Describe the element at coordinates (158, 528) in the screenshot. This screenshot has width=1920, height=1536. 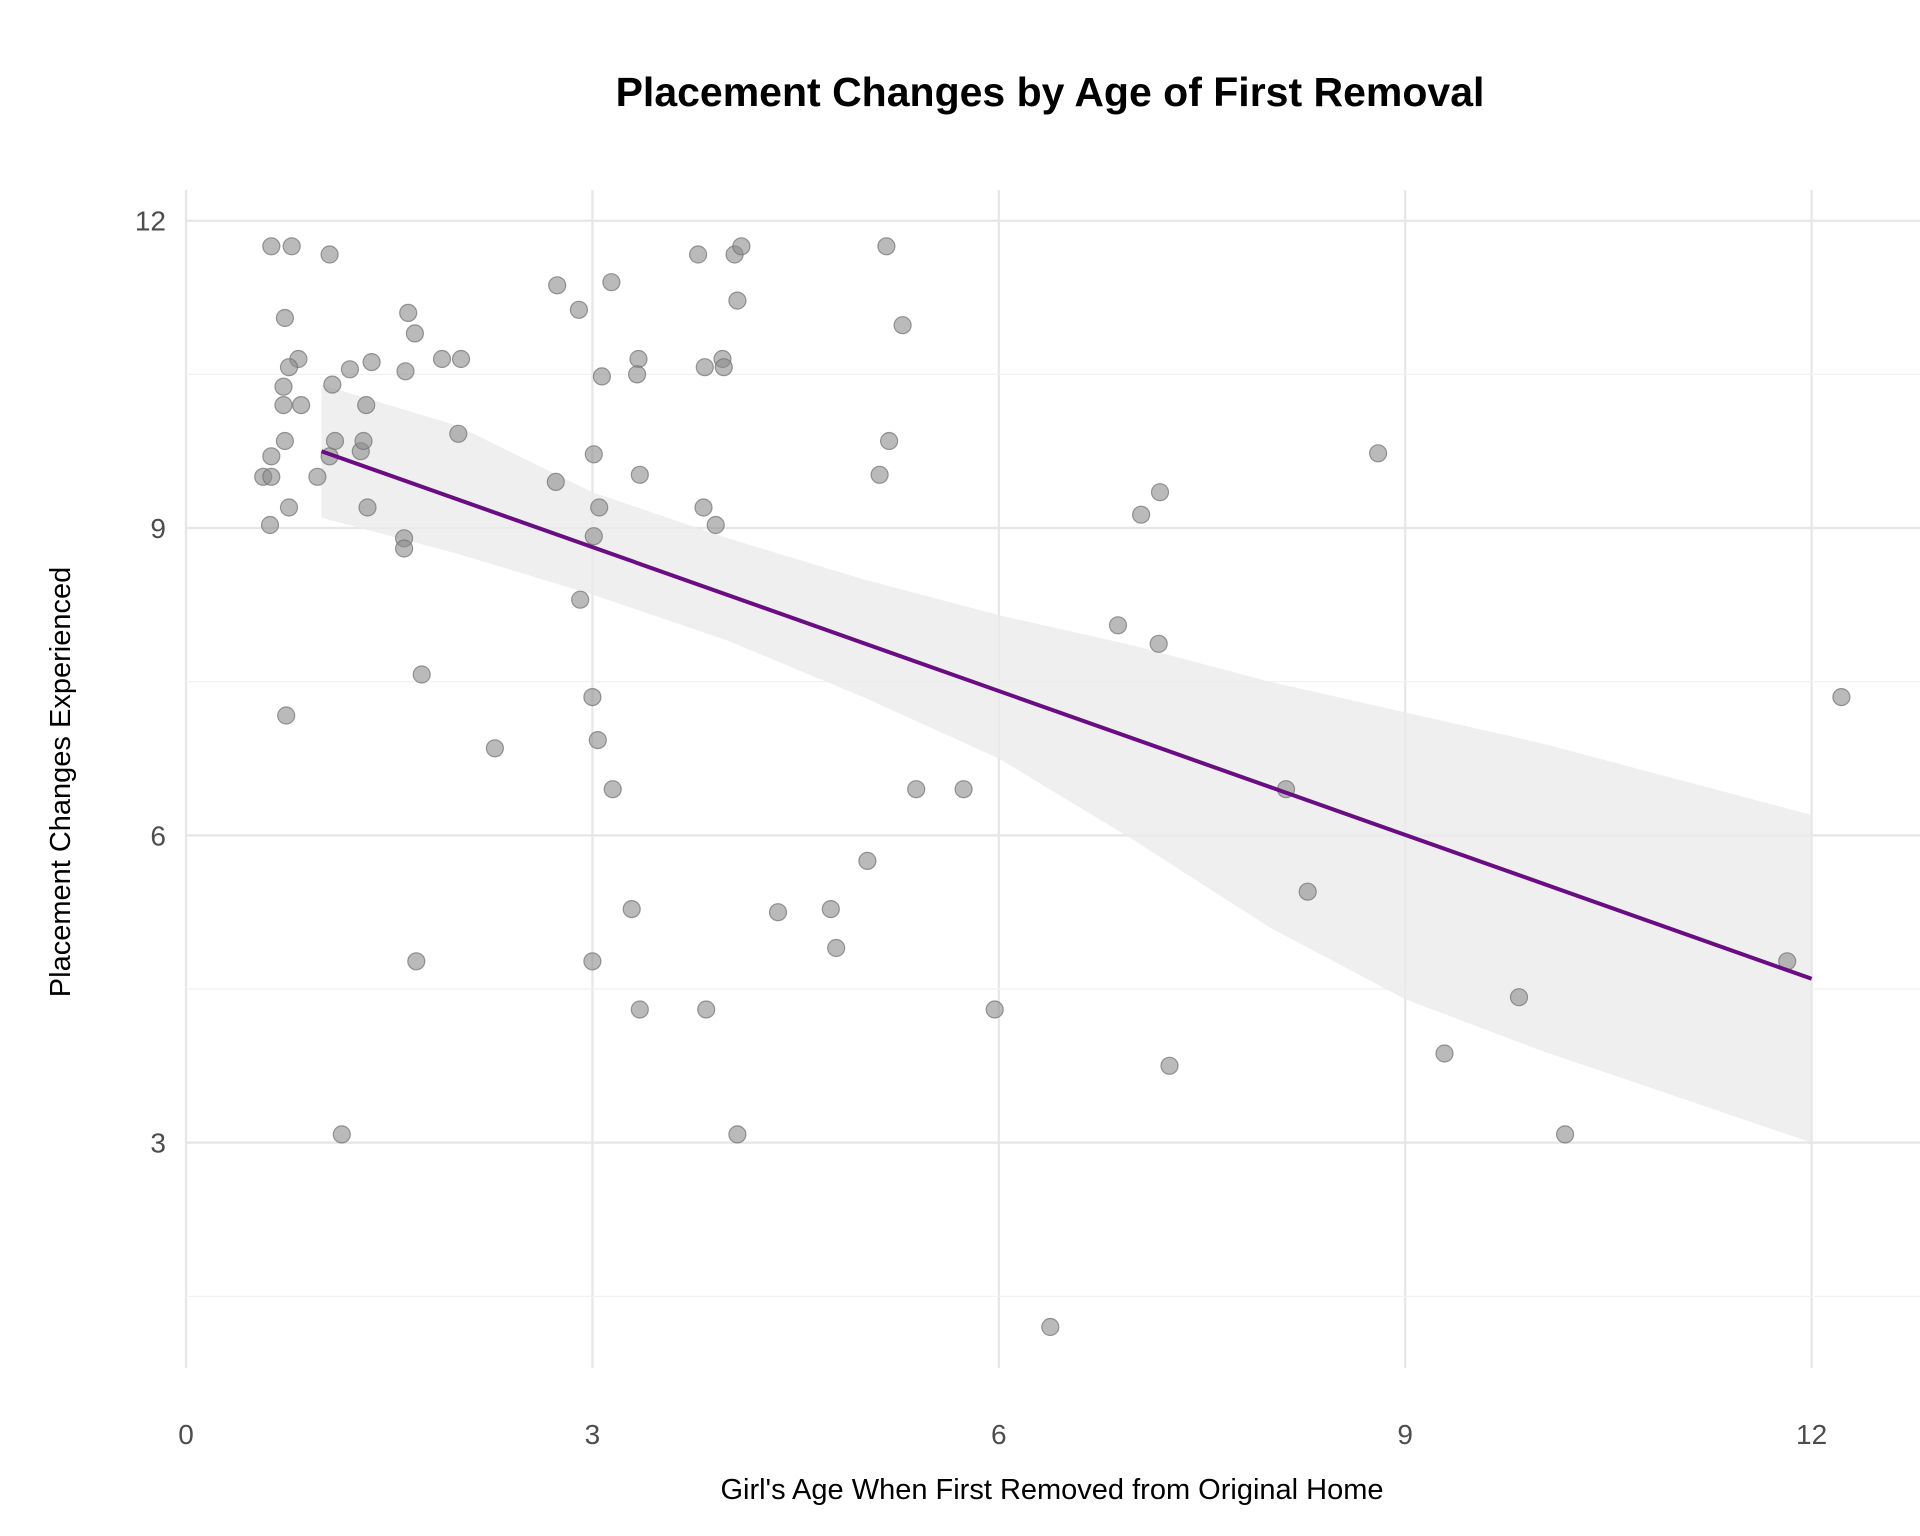
I see `y-tick-label: 9` at that location.